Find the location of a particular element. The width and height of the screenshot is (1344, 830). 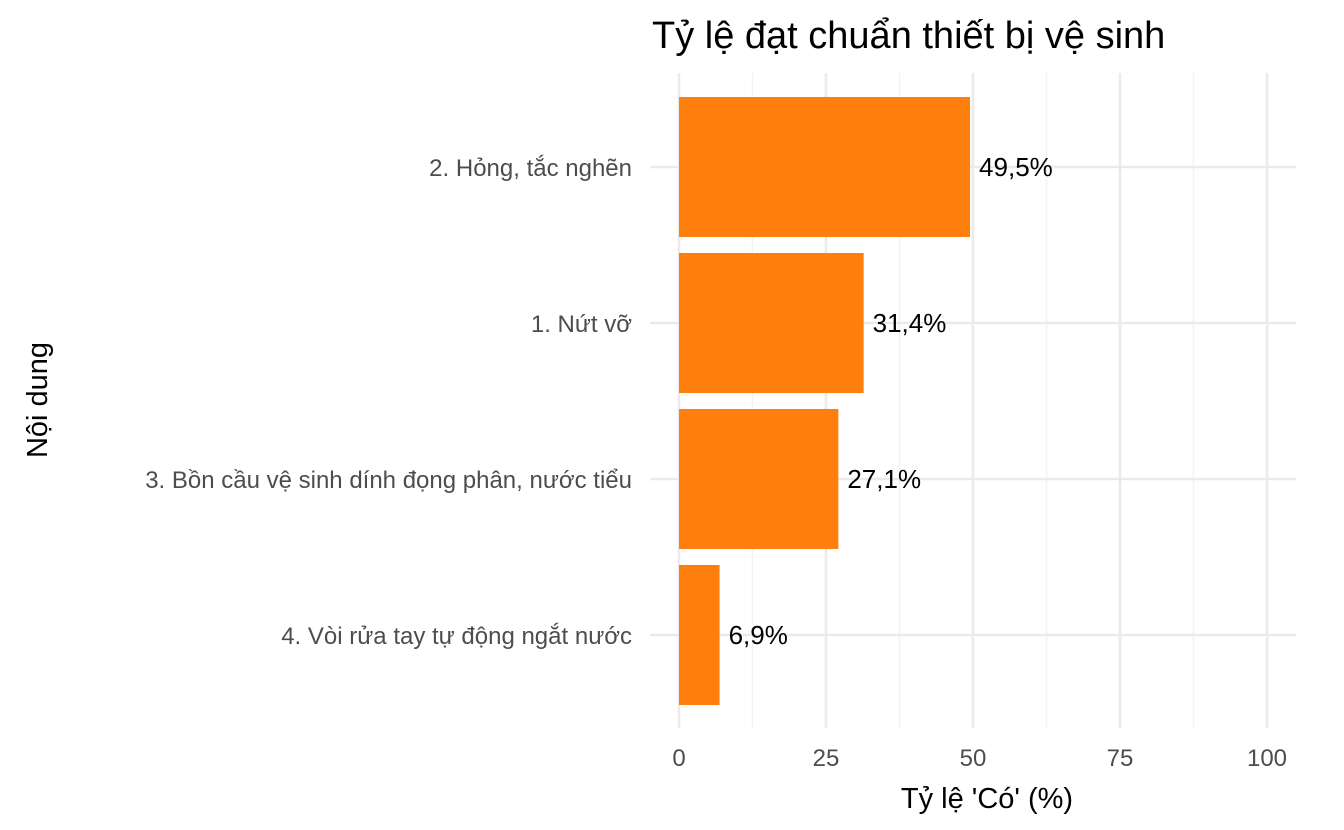

y-axis-title: Nội dung is located at coordinates (38, 400).